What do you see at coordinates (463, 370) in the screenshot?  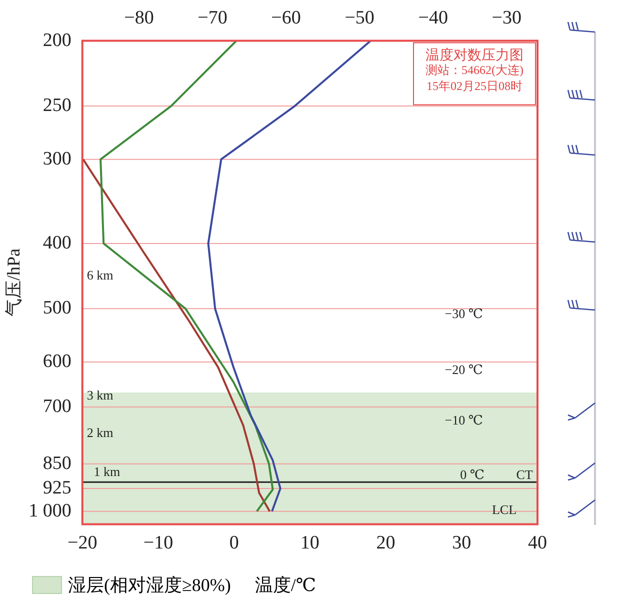 I see `annotation: −20 ℃` at bounding box center [463, 370].